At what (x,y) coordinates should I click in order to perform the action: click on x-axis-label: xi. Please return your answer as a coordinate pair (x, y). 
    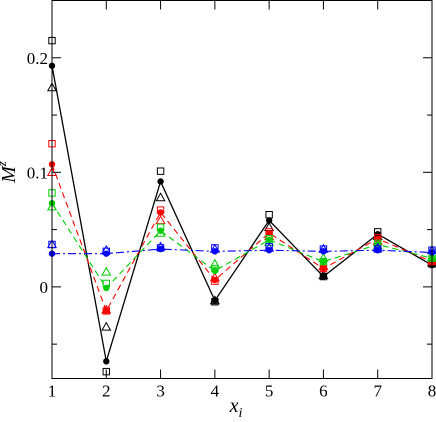
    Looking at the image, I should click on (236, 408).